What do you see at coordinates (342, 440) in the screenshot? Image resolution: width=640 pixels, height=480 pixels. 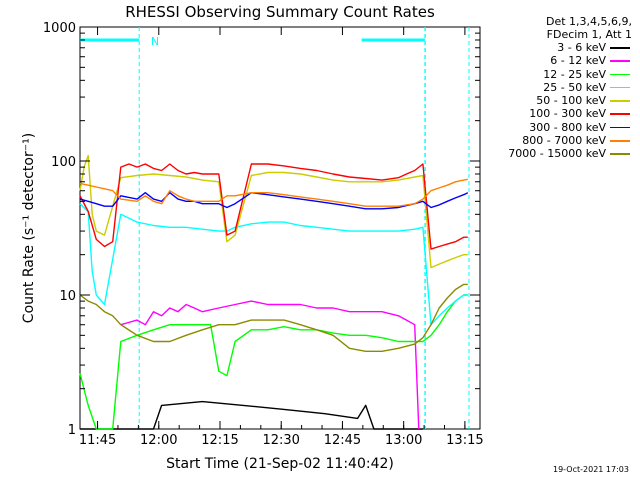 I see `x-tick-label: 12:45` at bounding box center [342, 440].